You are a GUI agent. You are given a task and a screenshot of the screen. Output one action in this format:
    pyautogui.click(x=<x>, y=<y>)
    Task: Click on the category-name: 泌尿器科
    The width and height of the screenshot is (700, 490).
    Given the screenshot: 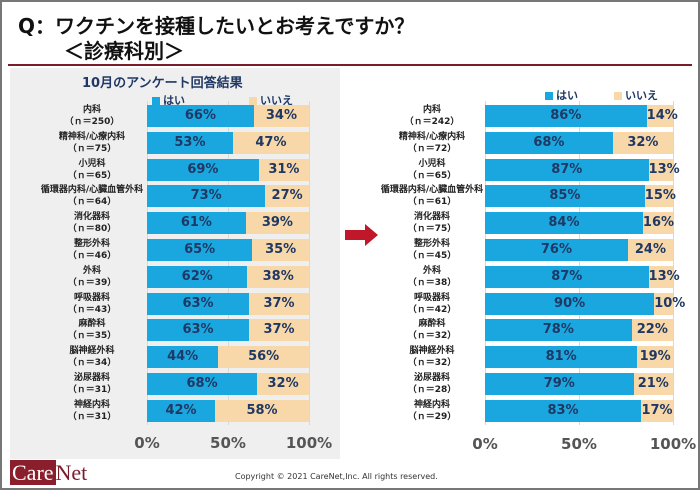 What is the action you would take?
    pyautogui.click(x=91, y=378)
    